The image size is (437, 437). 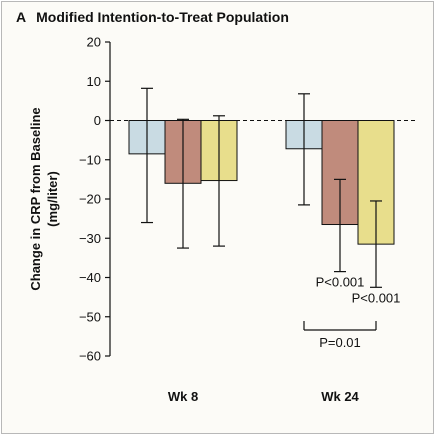 What do you see at coordinates (97, 120) in the screenshot?
I see `y-tick-label: 0` at bounding box center [97, 120].